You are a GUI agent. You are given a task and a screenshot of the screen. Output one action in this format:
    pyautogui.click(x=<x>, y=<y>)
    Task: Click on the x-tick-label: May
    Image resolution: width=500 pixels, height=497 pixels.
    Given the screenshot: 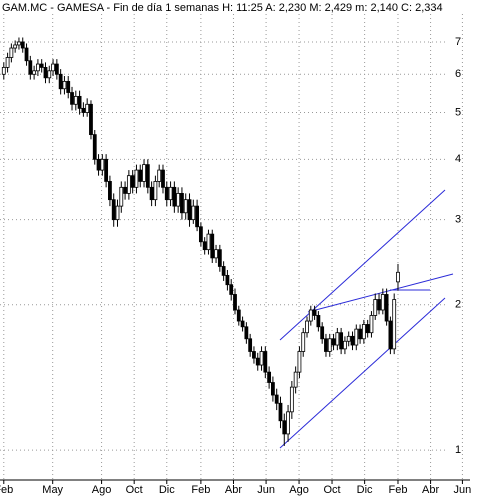 What is the action you would take?
    pyautogui.click(x=52, y=490)
    